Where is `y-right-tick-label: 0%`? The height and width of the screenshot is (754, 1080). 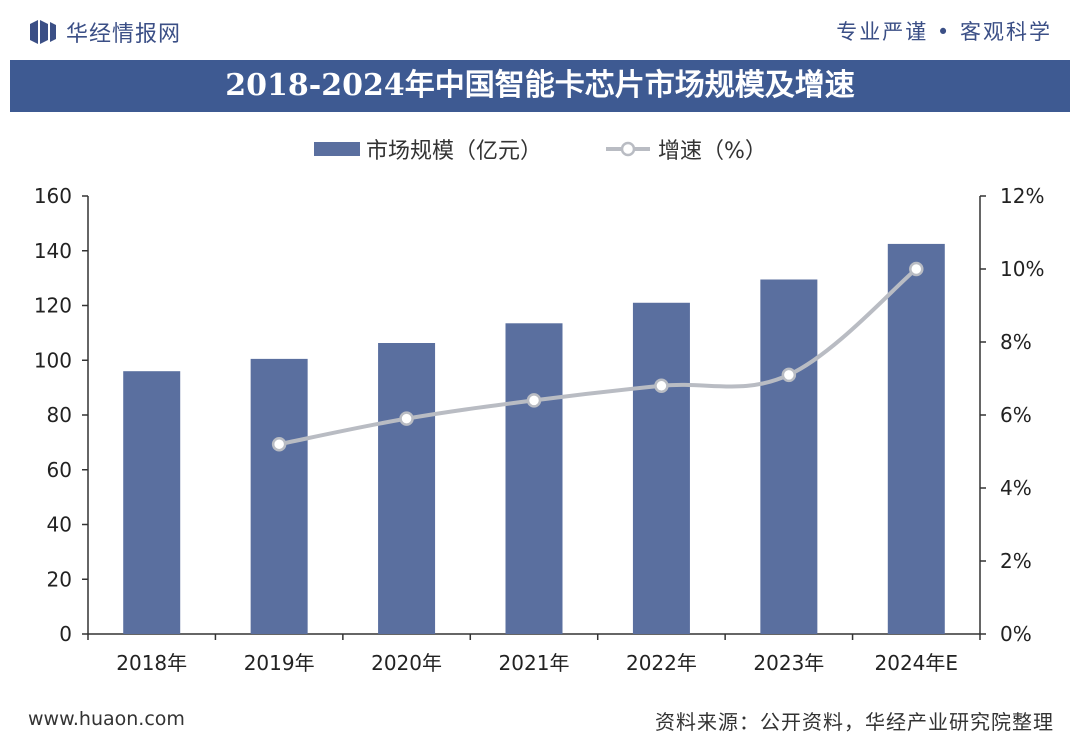 y-right-tick-label: 0% is located at coordinates (1016, 634).